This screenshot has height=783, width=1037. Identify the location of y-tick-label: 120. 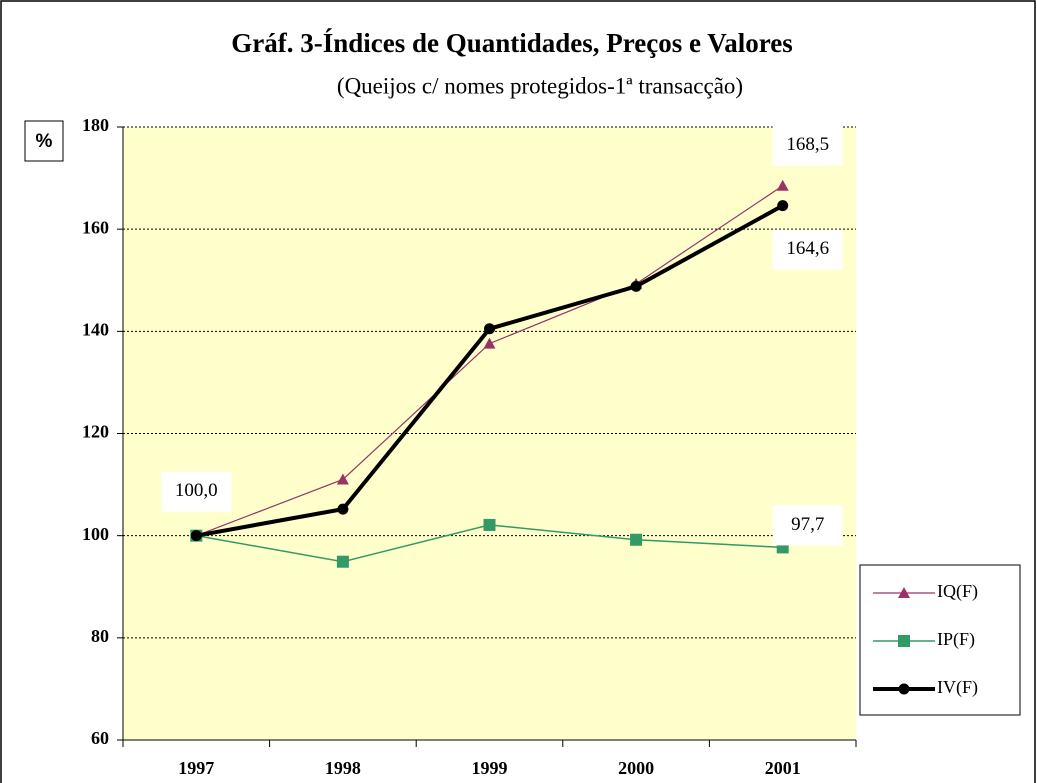
(95, 432).